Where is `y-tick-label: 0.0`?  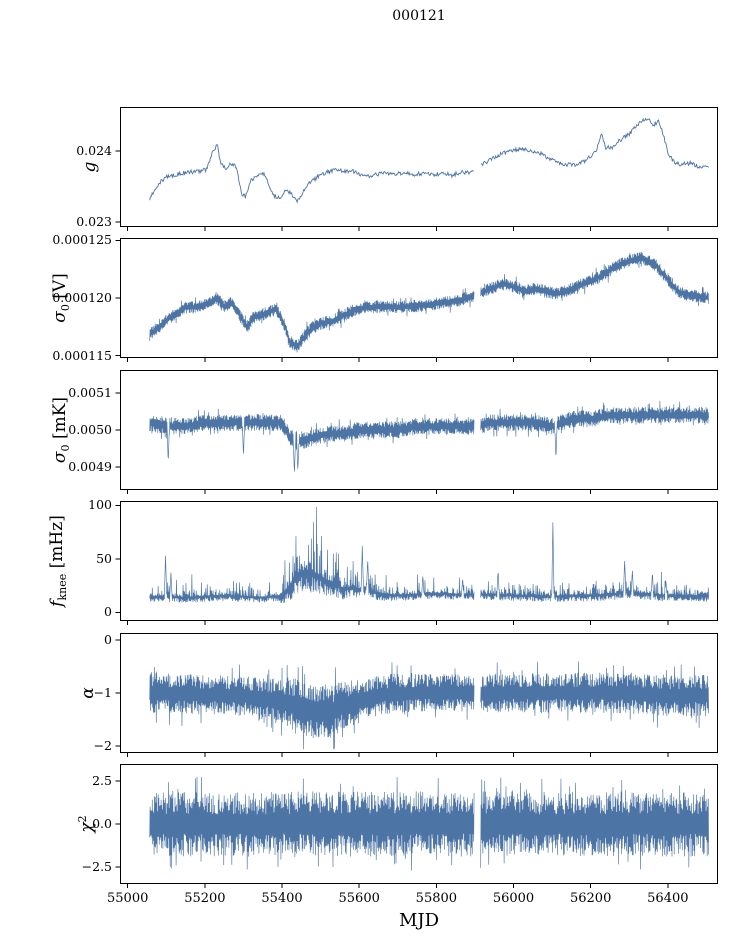 y-tick-label: 0.0 is located at coordinates (102, 823).